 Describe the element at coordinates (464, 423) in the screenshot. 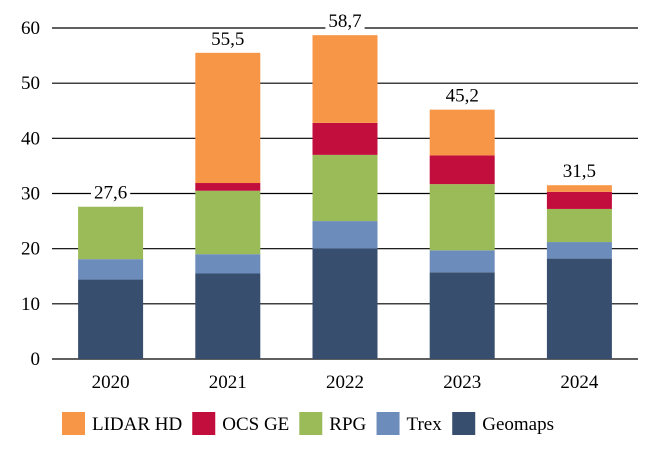

I see `legend-swatch-geomaps` at that location.